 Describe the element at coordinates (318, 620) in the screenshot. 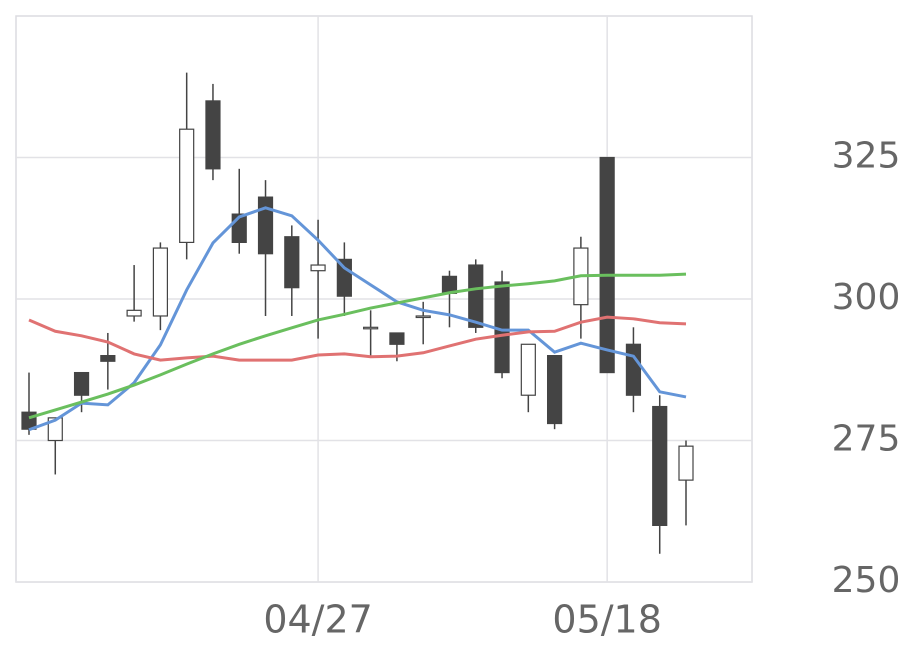

I see `x-tick-label: 04/27` at that location.